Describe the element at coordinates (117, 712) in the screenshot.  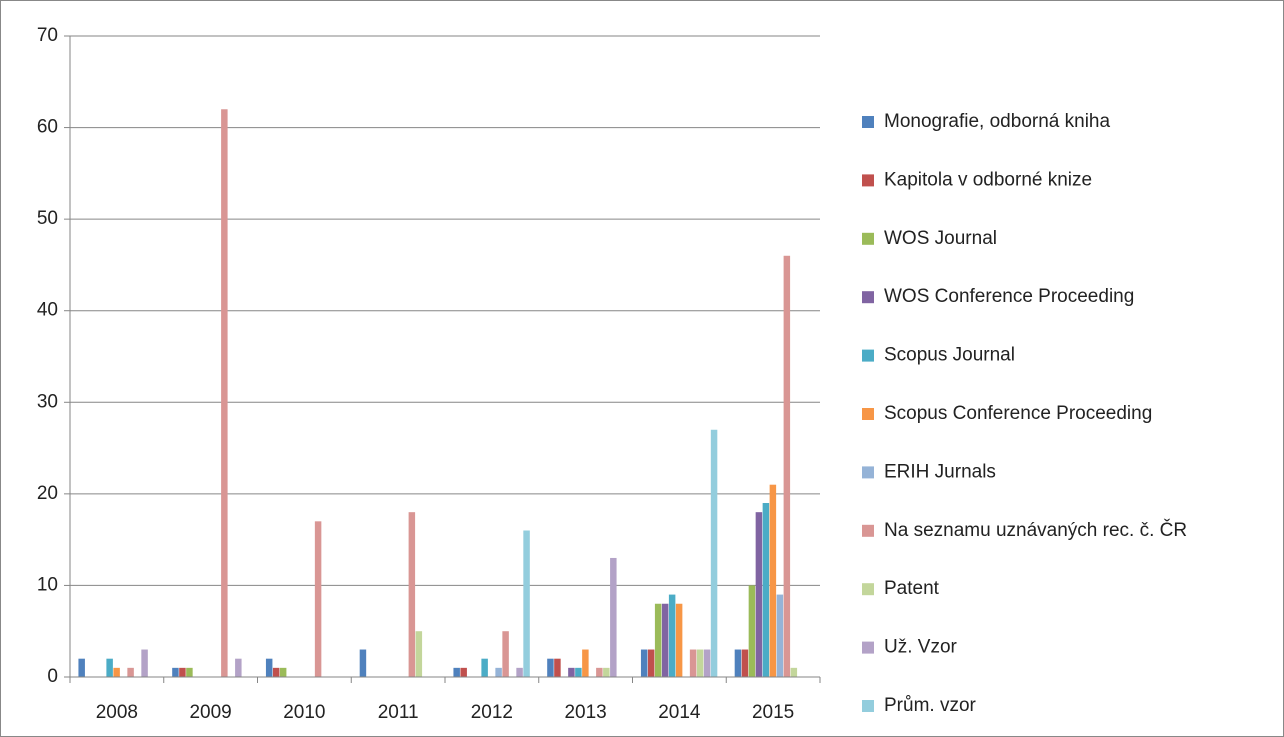
I see `x-tick-label: 2008` at that location.